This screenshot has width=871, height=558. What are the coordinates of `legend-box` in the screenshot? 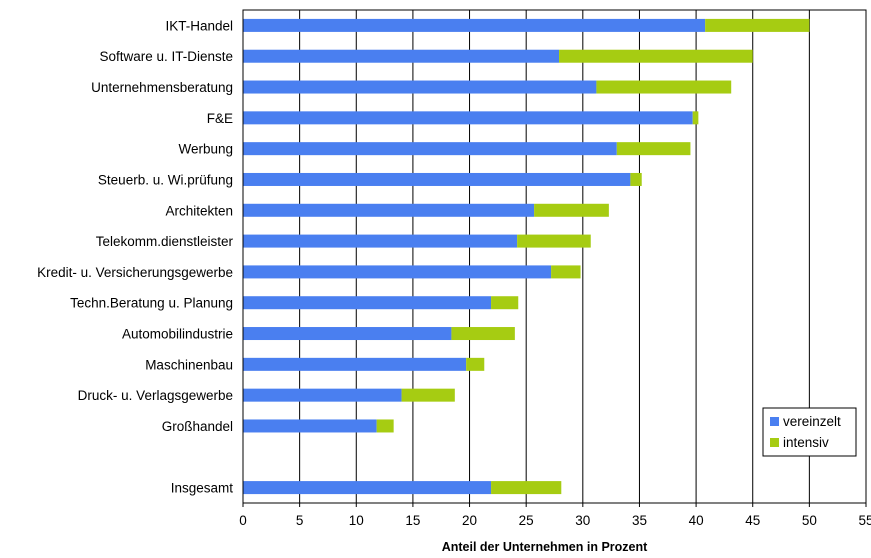 It's located at (809, 432).